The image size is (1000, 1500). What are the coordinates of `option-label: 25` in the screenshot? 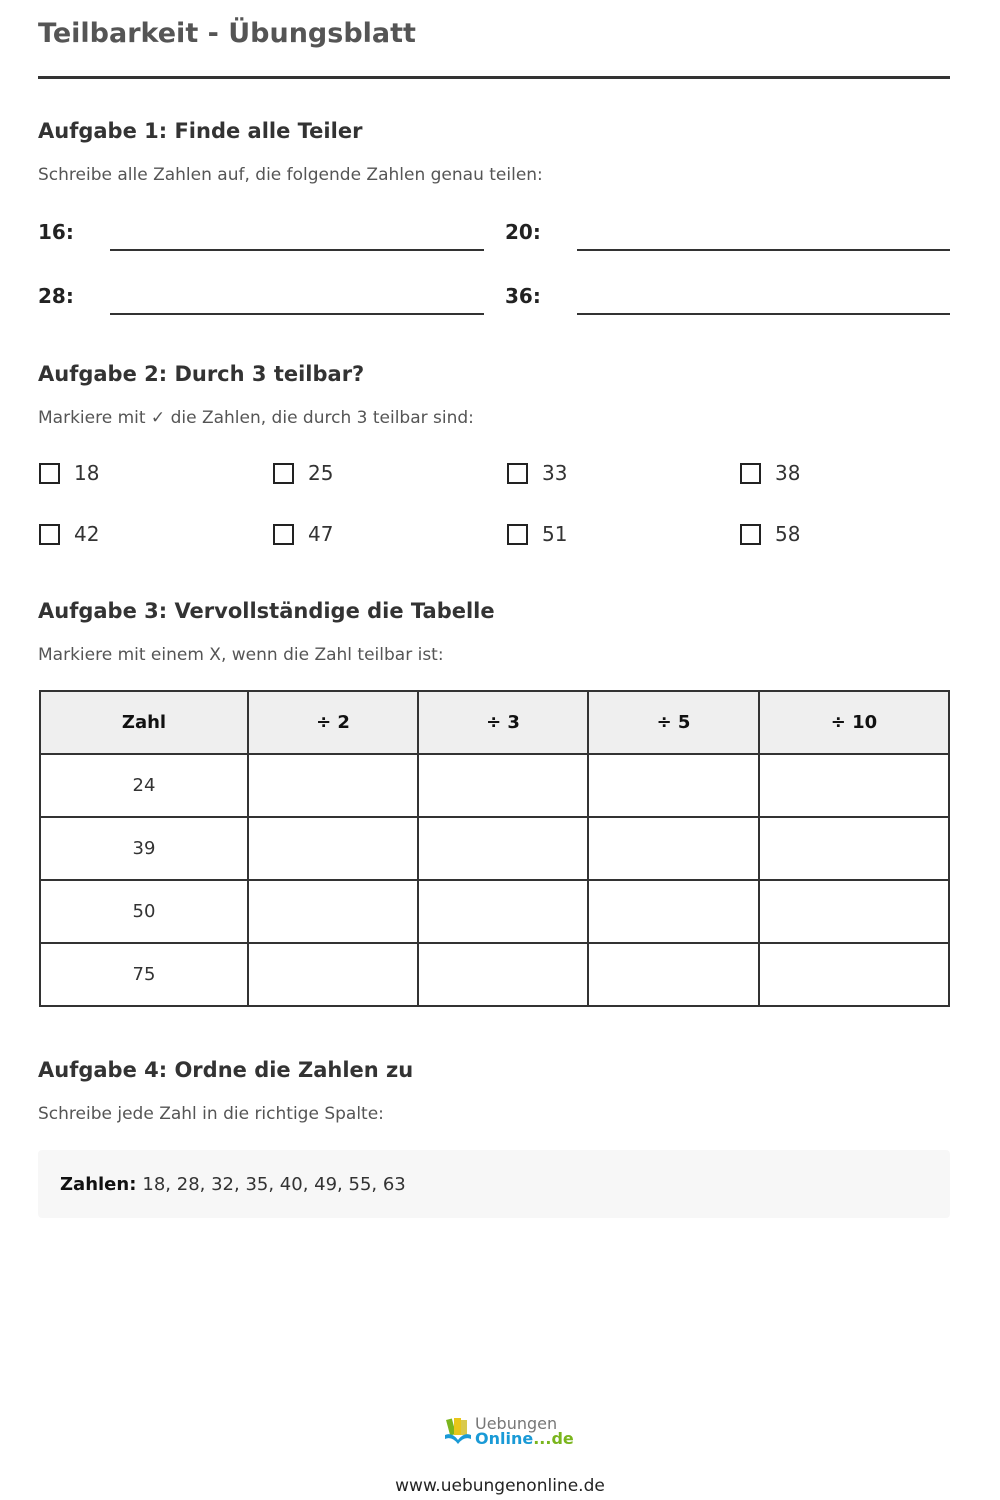 It's located at (321, 473).